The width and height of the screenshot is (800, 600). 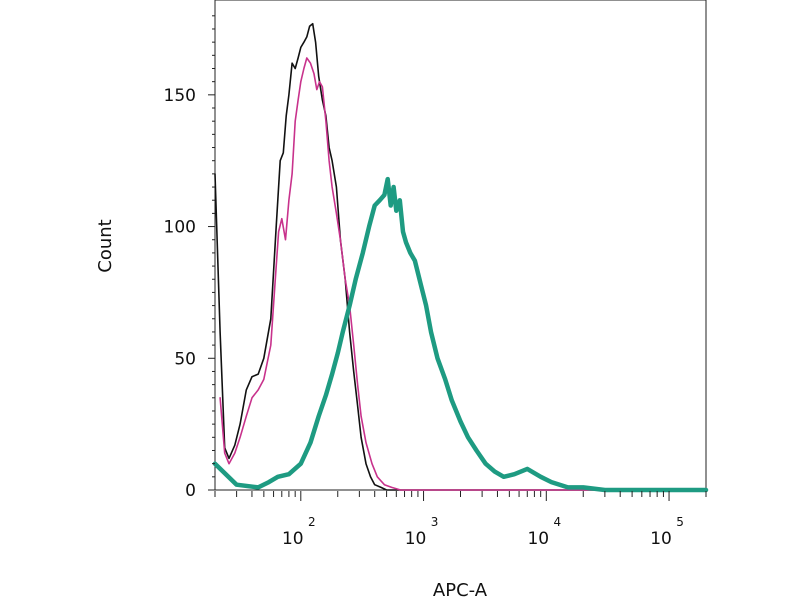 I want to click on x-tick-exponent: 4, so click(x=557, y=522).